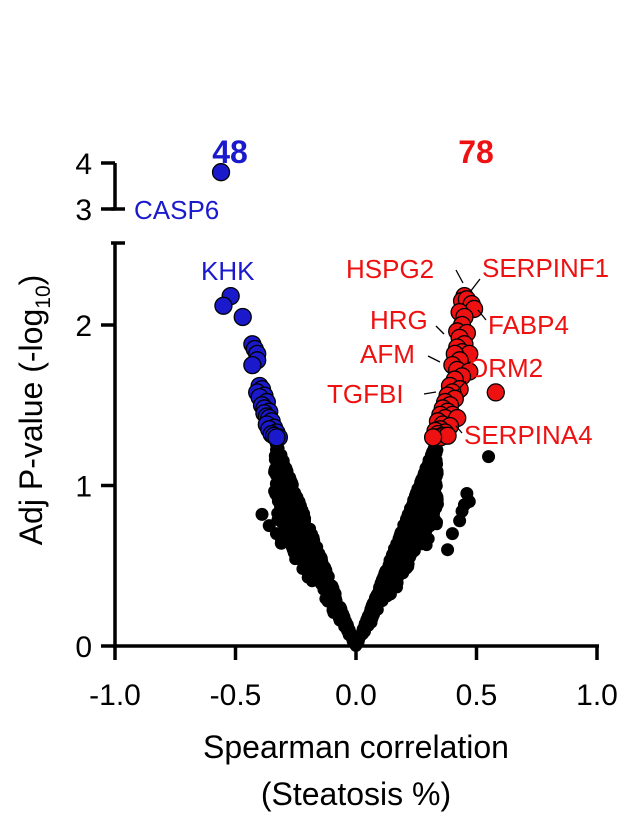 The width and height of the screenshot is (644, 820). What do you see at coordinates (399, 320) in the screenshot?
I see `gene-label-hrg: HRG` at bounding box center [399, 320].